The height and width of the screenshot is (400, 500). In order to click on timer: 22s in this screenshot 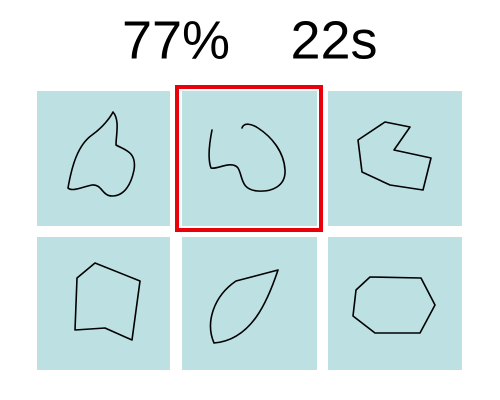, I will do `click(333, 40)`.